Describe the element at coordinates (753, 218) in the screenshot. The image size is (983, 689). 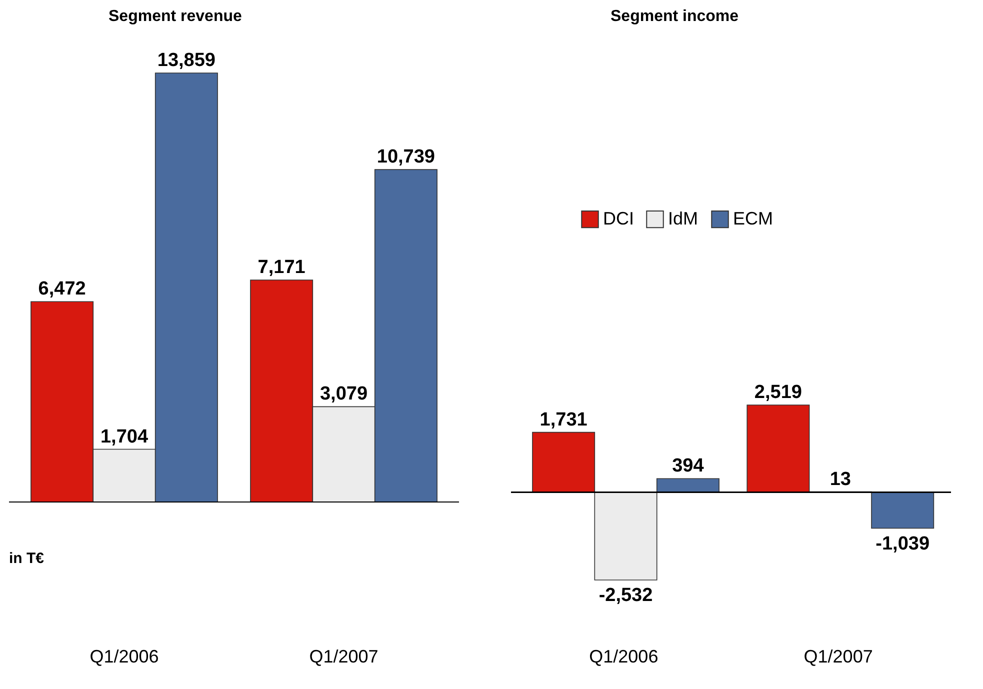
I see `legend-label: ECM` at that location.